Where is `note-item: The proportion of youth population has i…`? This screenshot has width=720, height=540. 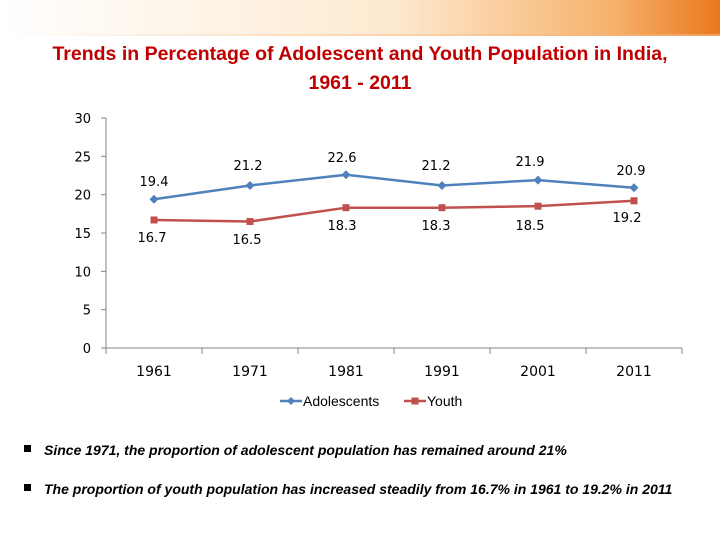
note-item: The proportion of youth population has i… is located at coordinates (369, 489).